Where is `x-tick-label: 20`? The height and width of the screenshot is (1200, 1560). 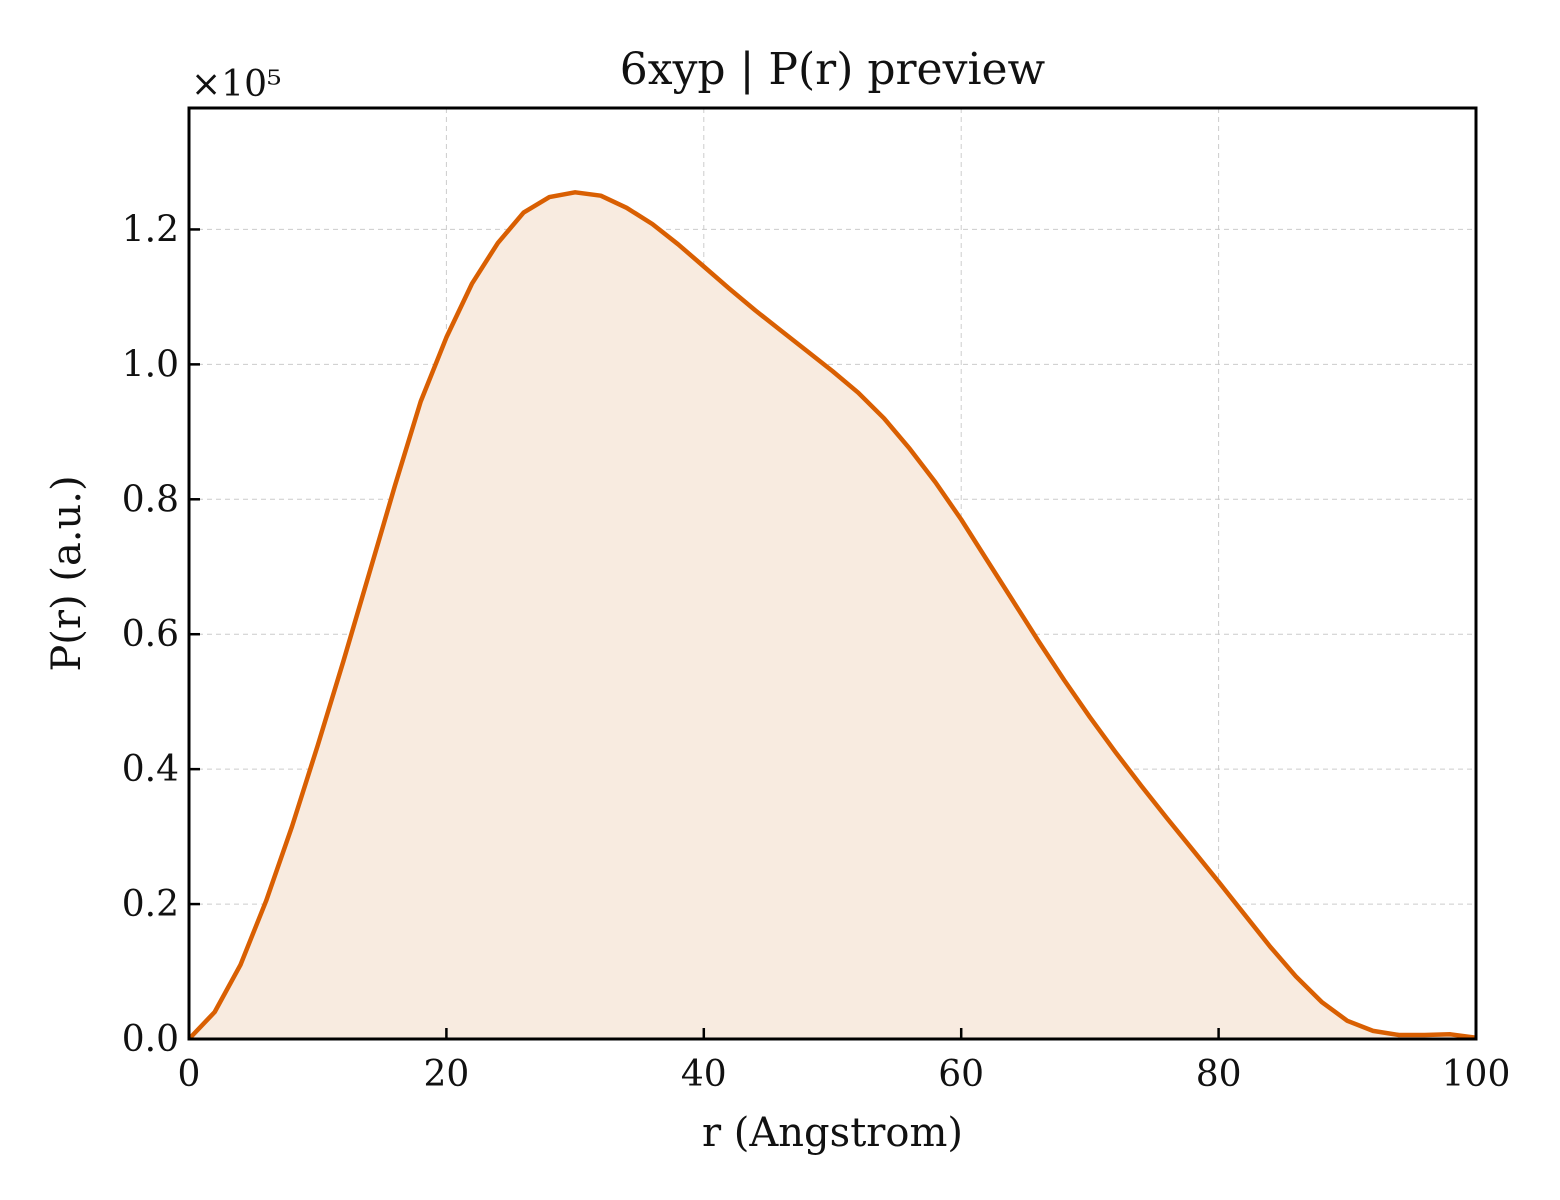
x-tick-label: 20 is located at coordinates (446, 1074).